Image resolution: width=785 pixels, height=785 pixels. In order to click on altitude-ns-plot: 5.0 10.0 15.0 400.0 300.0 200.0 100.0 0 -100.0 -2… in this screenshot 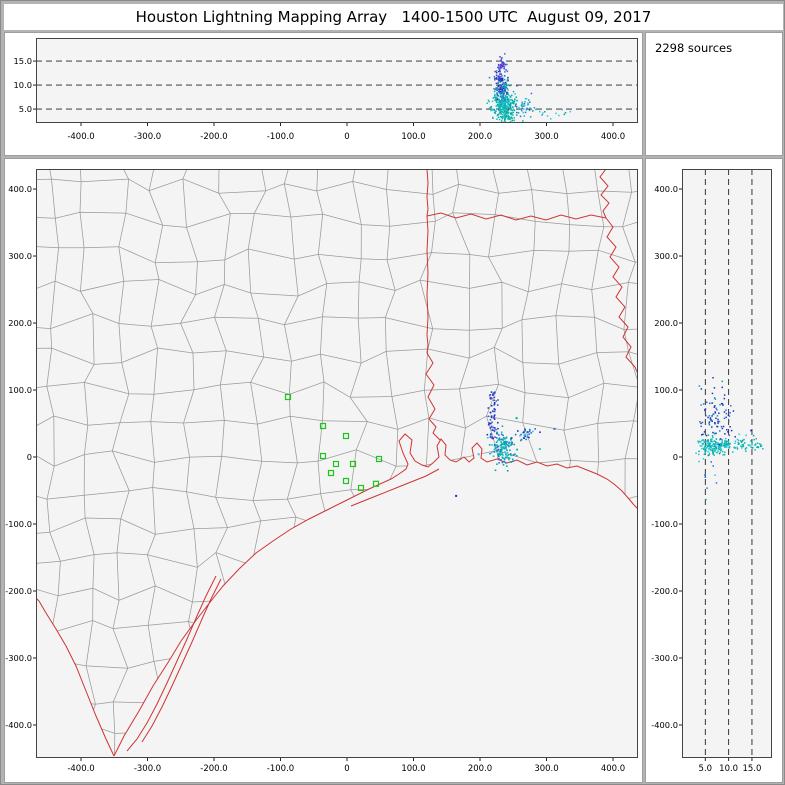, I will do `click(714, 470)`.